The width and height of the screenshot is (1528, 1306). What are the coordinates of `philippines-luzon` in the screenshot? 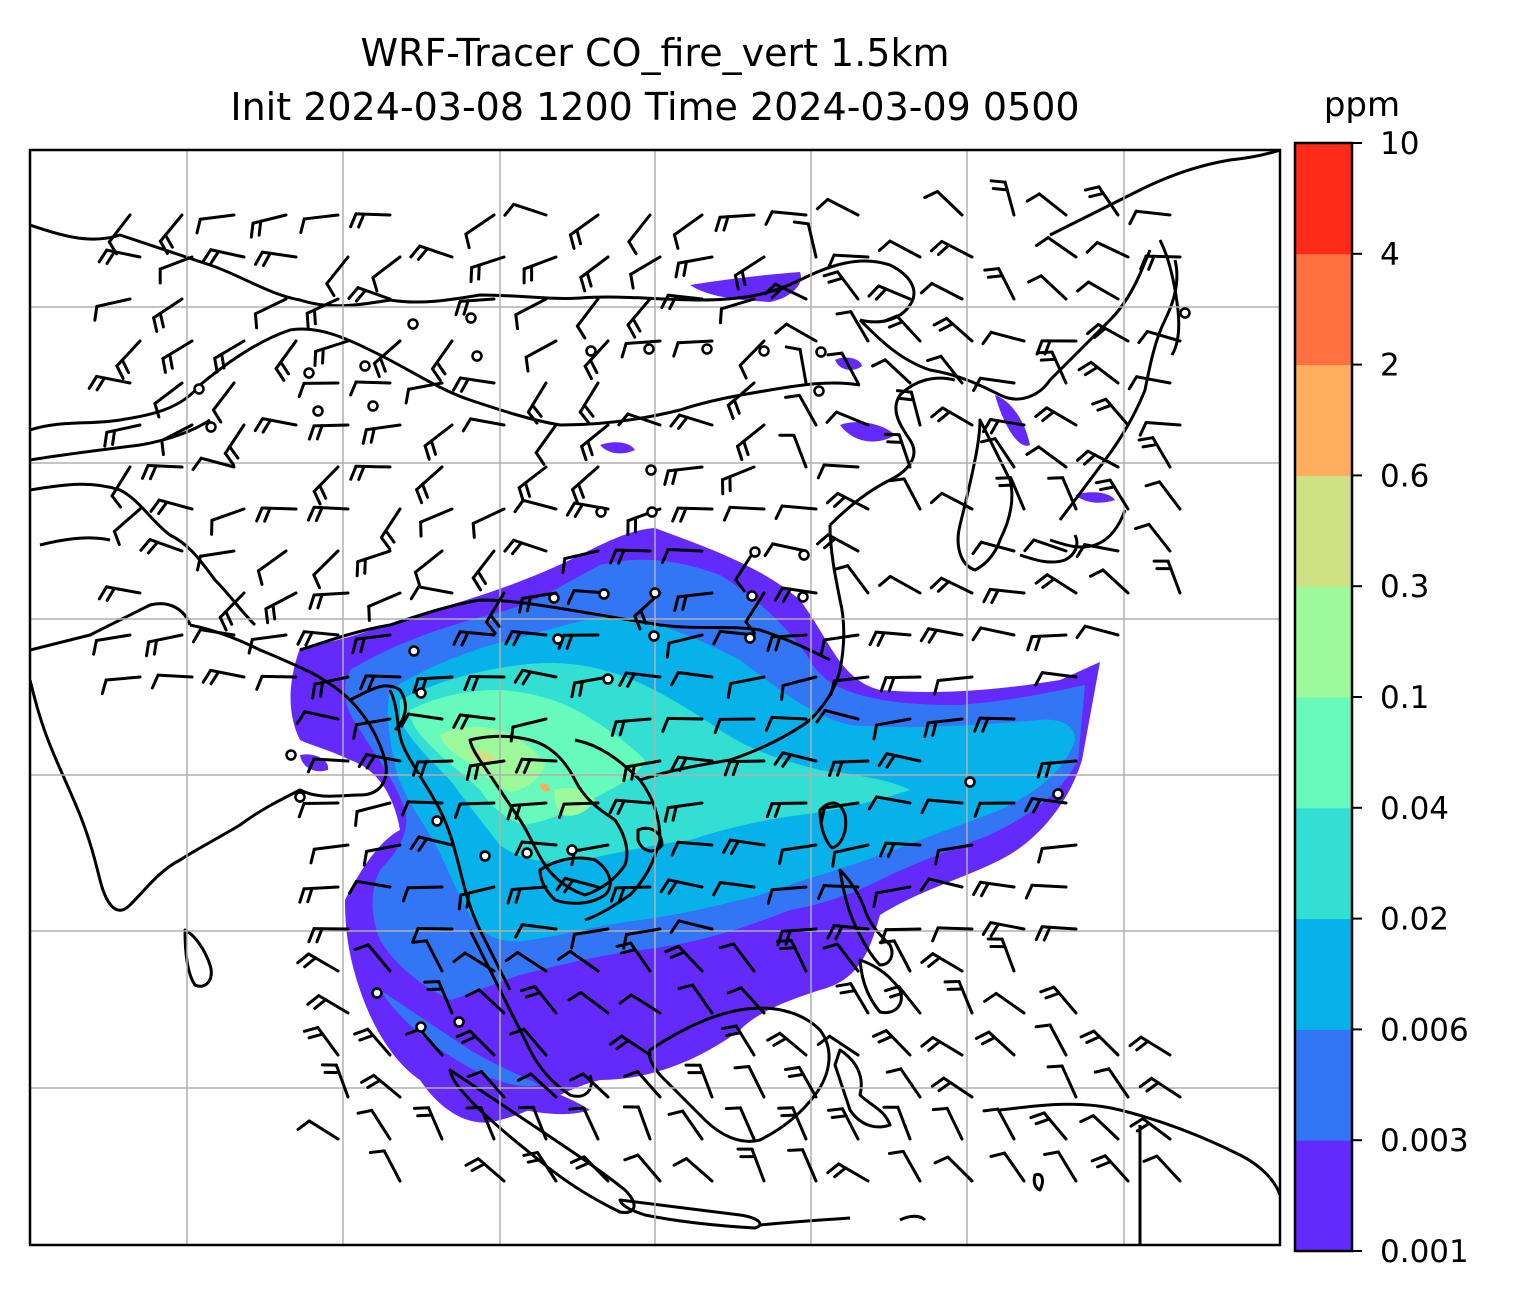 It's located at (866, 917).